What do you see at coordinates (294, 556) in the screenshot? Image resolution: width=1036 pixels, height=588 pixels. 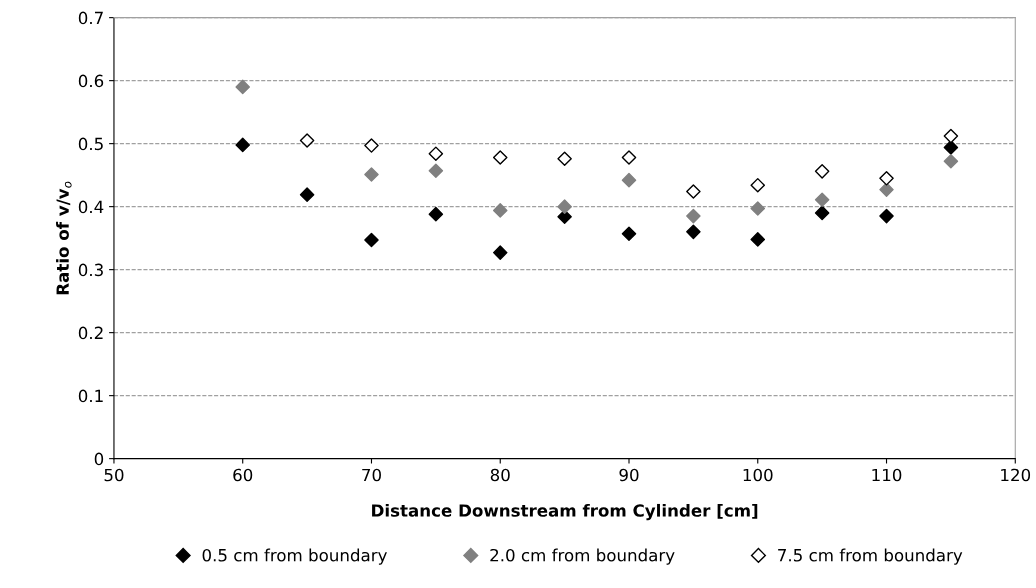 I see `legend-label: 0.5 cm from boundary` at bounding box center [294, 556].